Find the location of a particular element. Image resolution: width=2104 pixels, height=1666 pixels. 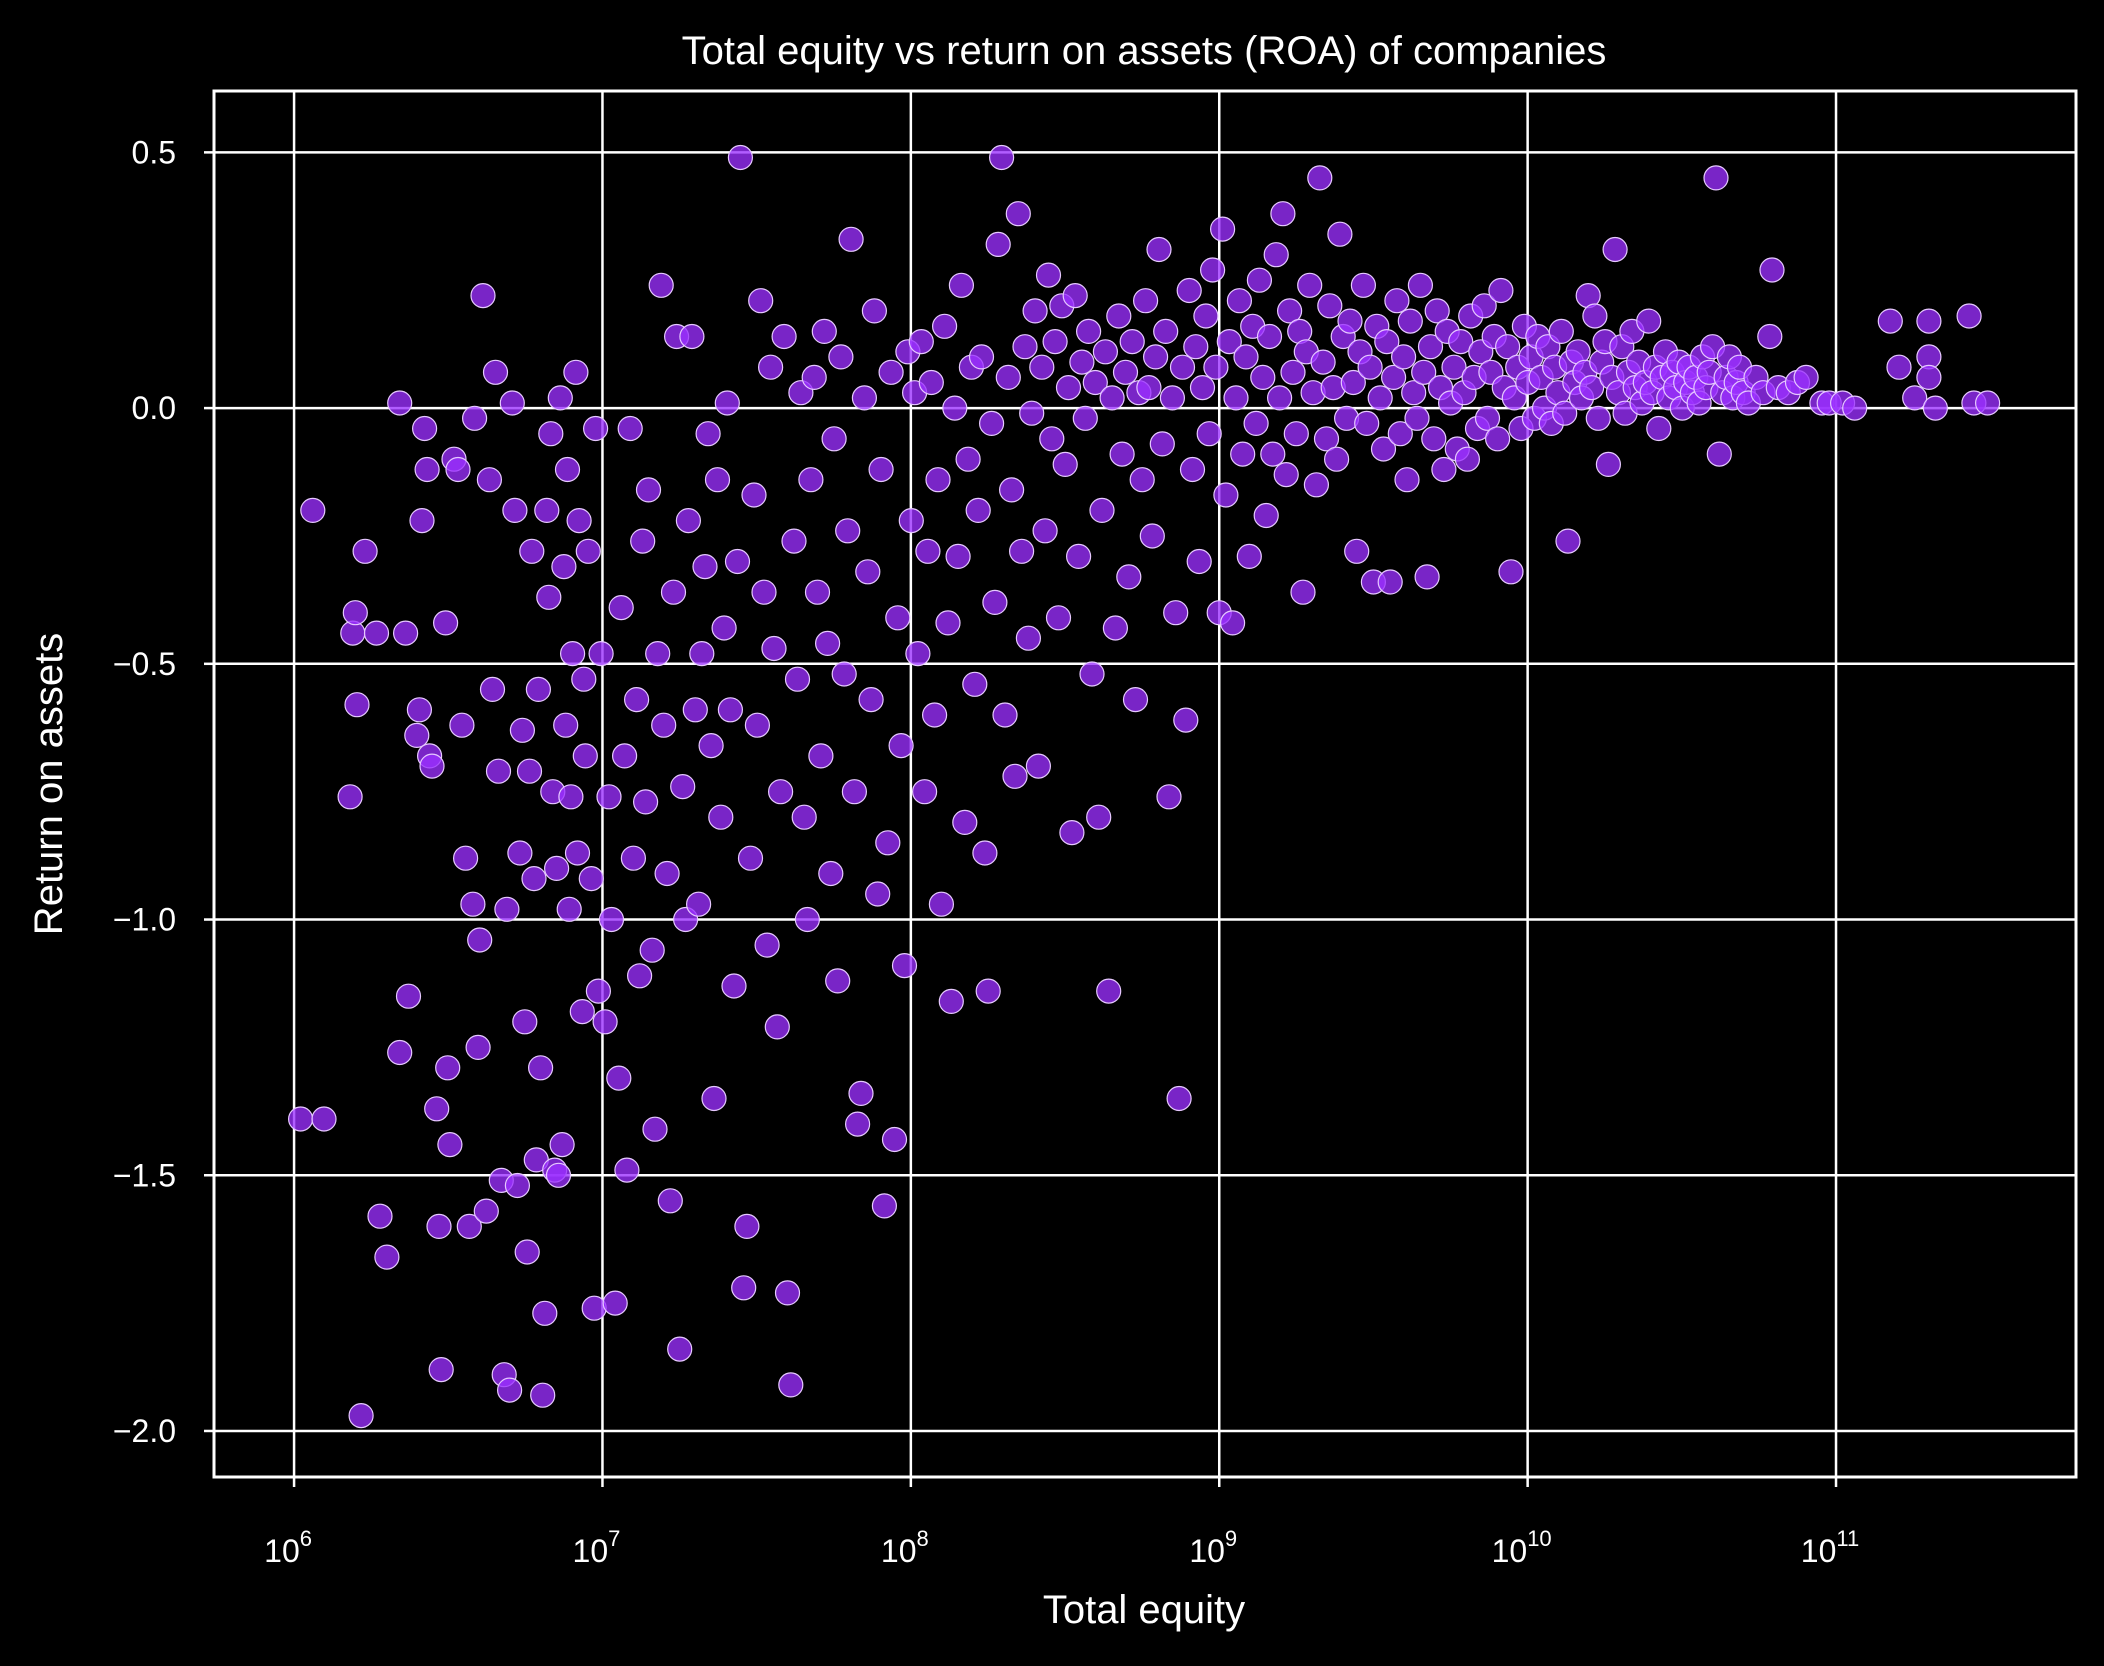

x-tick-exponent: 7 is located at coordinates (614, 1538).